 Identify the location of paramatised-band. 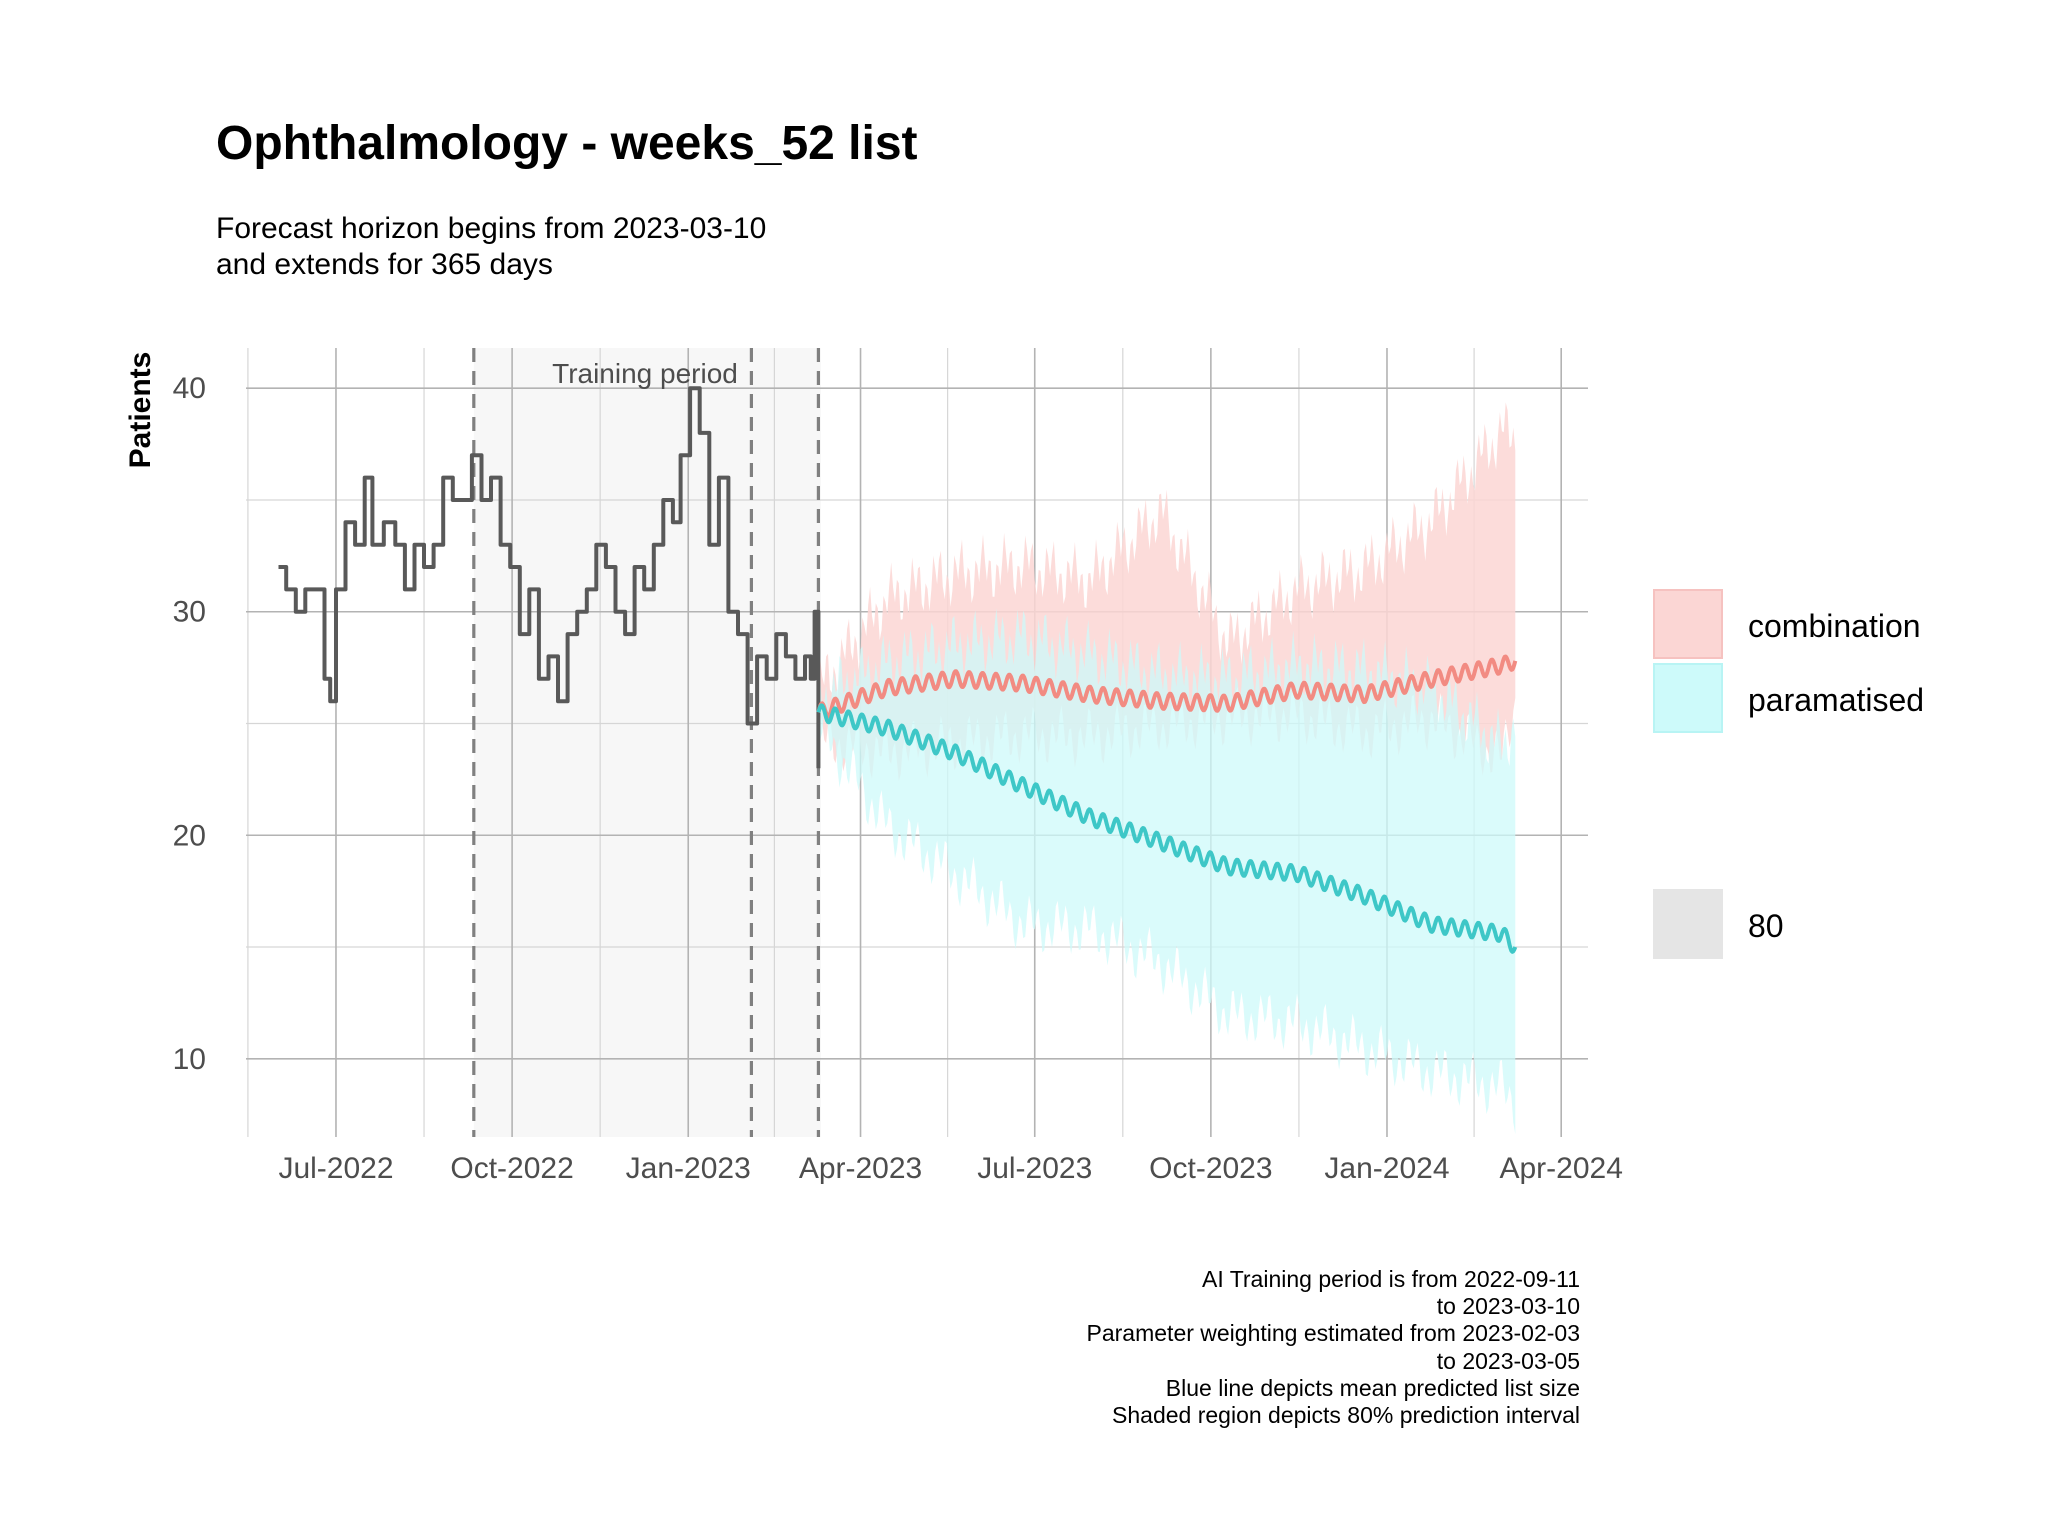
(1167, 871).